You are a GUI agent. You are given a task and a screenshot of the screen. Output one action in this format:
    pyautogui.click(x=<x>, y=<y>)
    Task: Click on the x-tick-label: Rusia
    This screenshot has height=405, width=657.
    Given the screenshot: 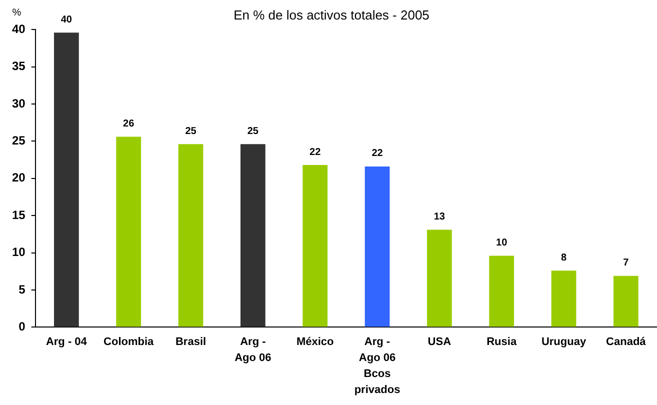 What is the action you would take?
    pyautogui.click(x=502, y=342)
    